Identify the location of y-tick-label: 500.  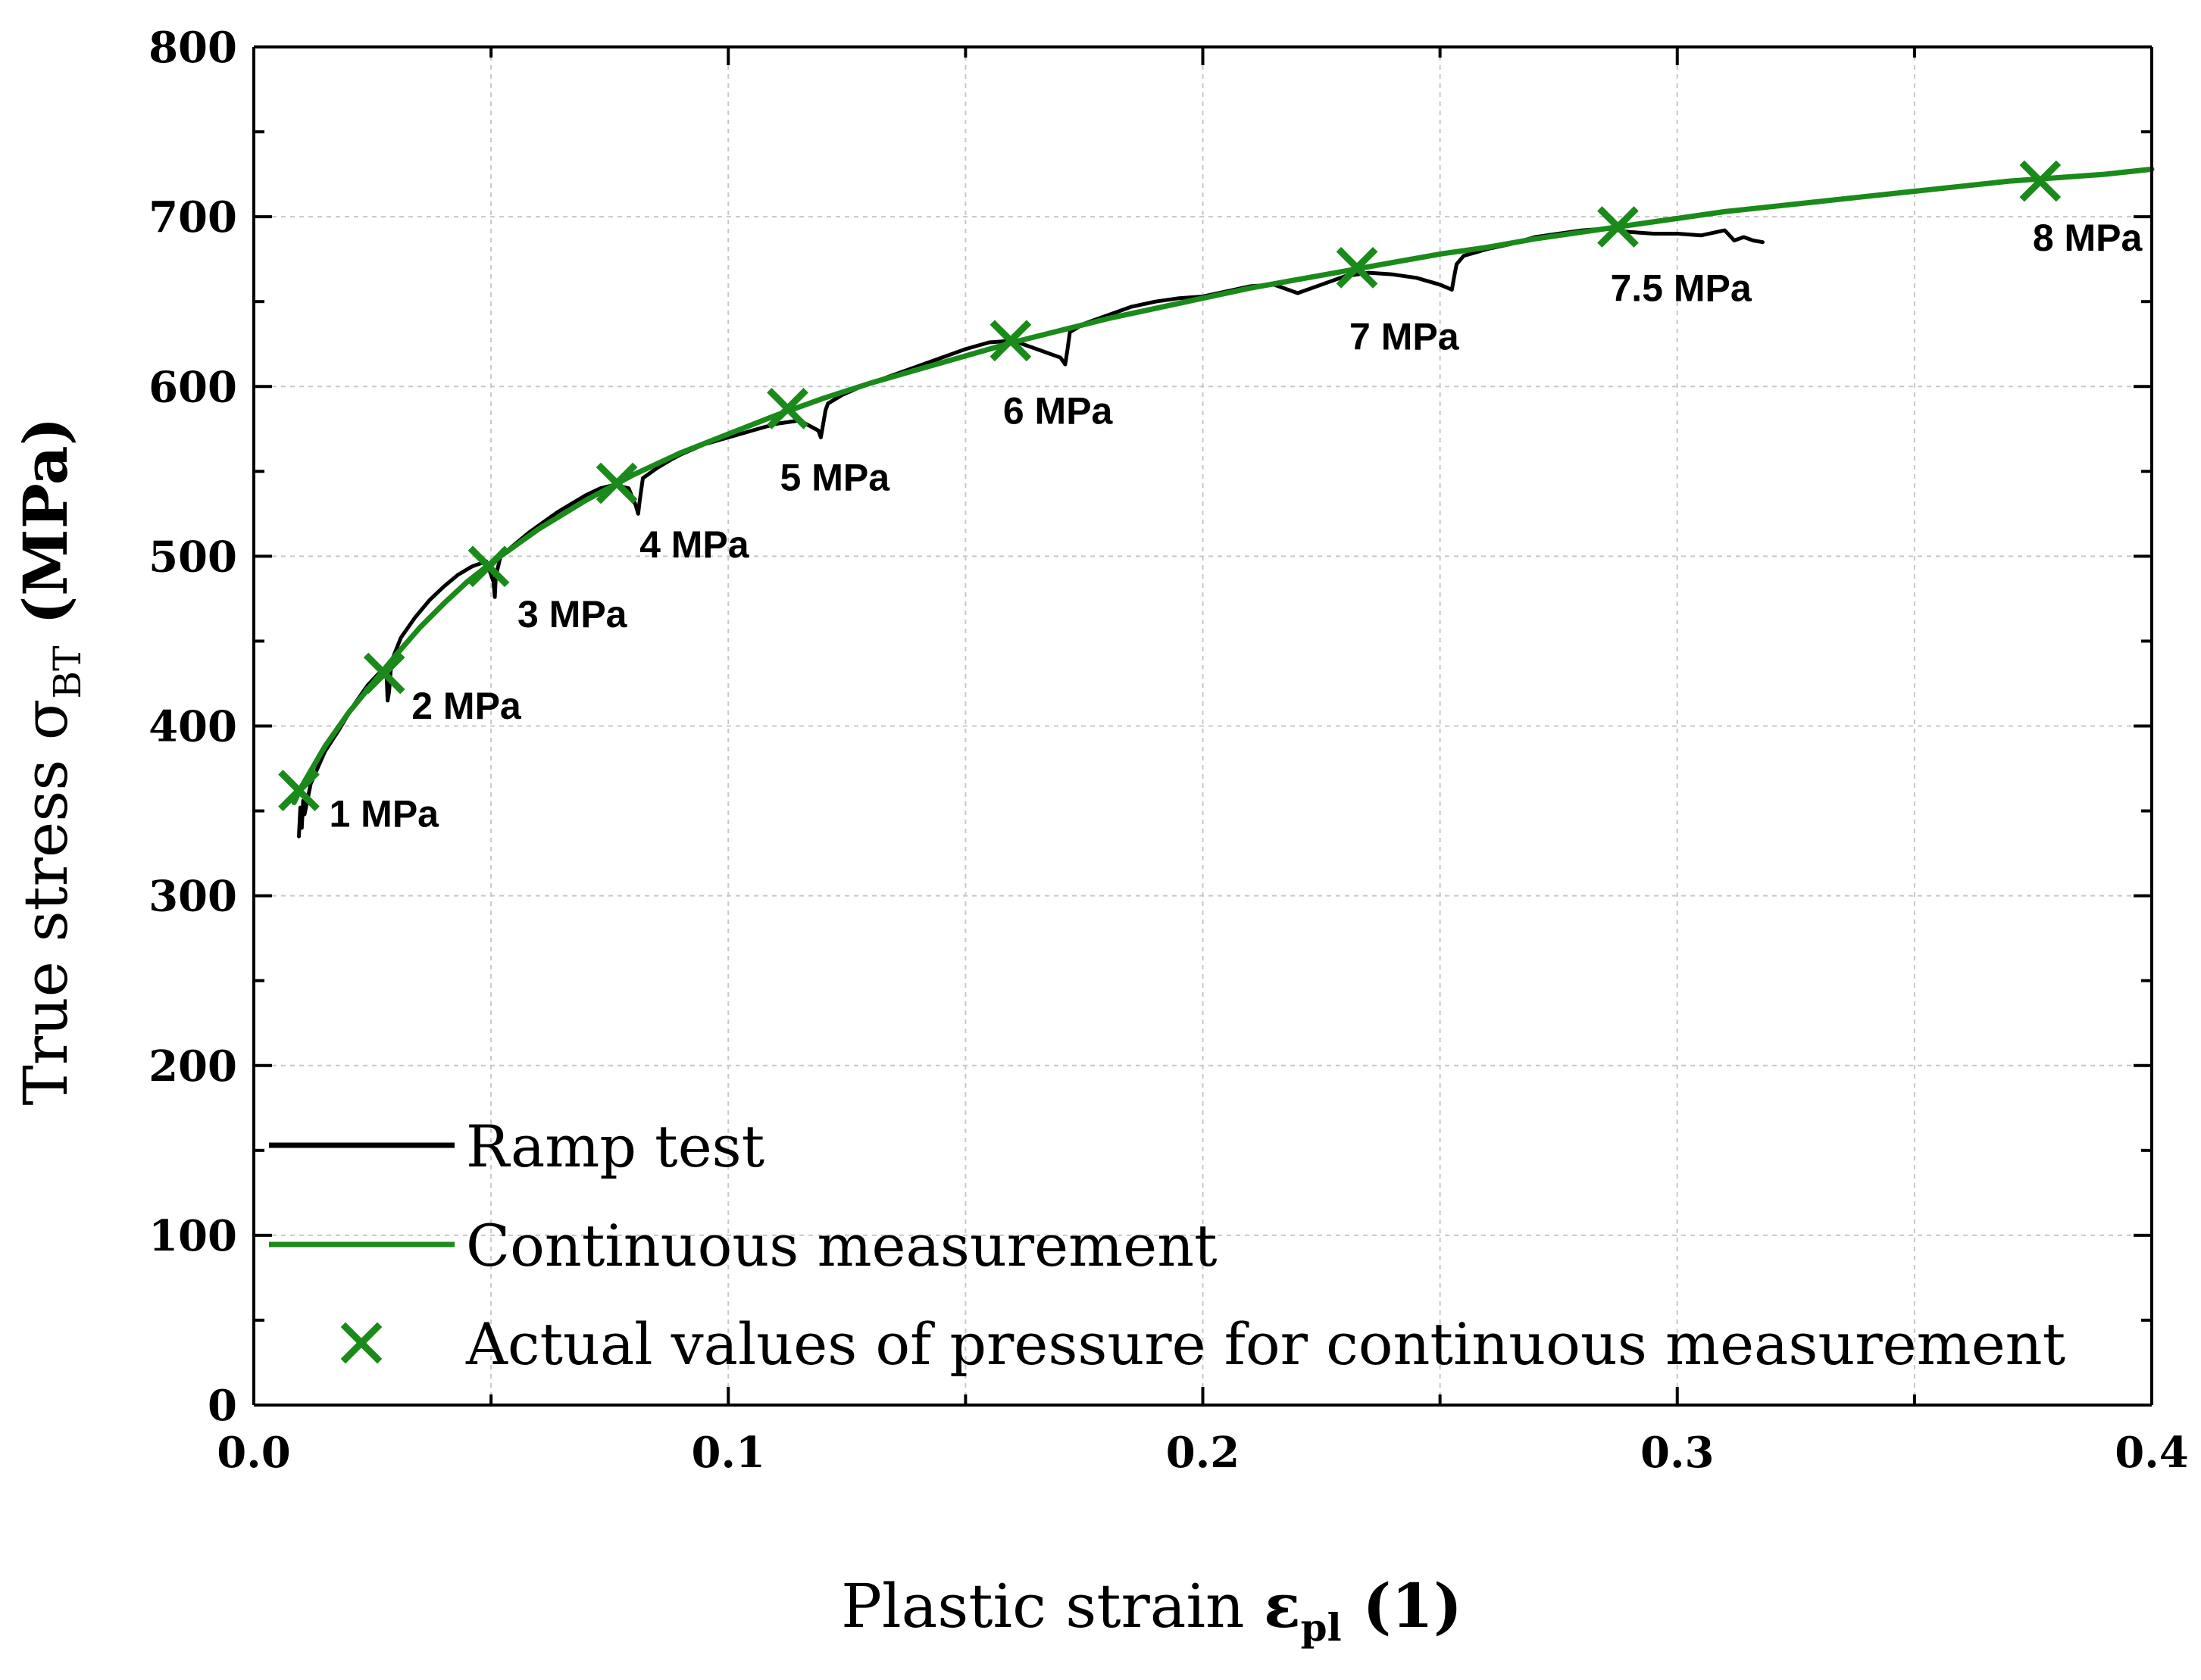
(193, 557).